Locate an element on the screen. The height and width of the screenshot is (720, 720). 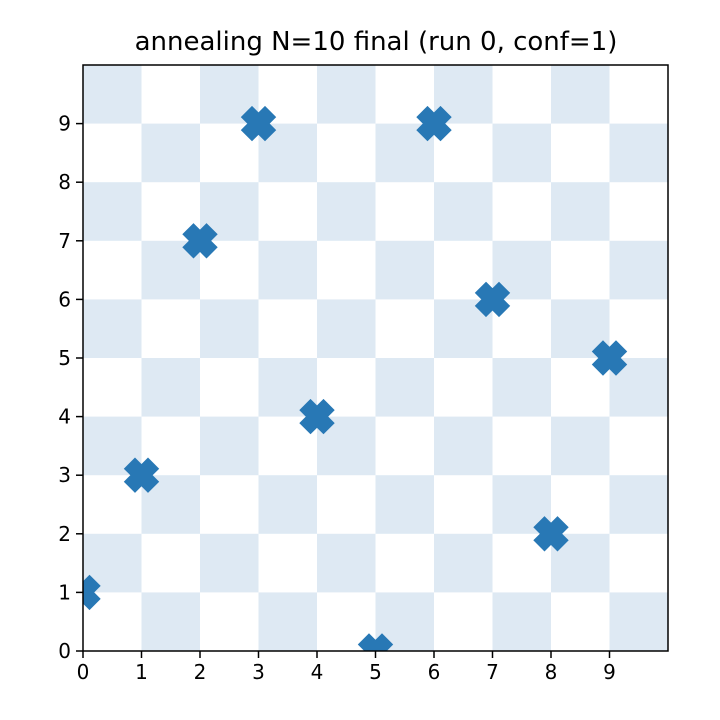
x-tick-label: 9 is located at coordinates (609, 672).